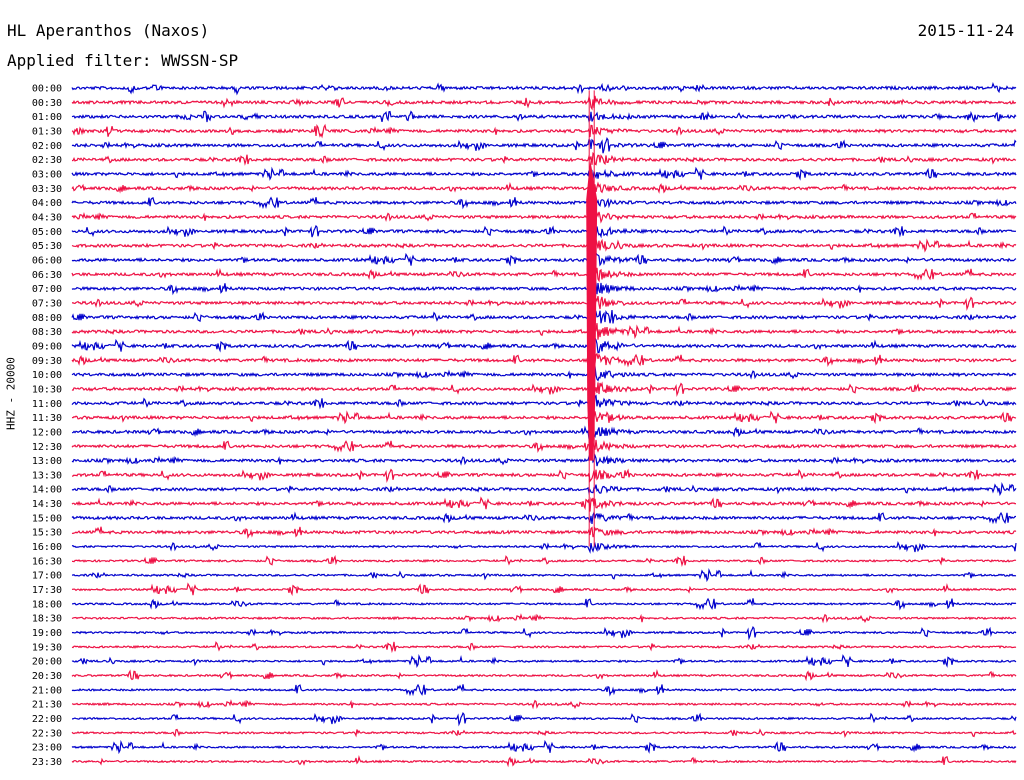 The width and height of the screenshot is (1024, 780). Describe the element at coordinates (965, 30) in the screenshot. I see `date-label: 2015-11-24` at that location.